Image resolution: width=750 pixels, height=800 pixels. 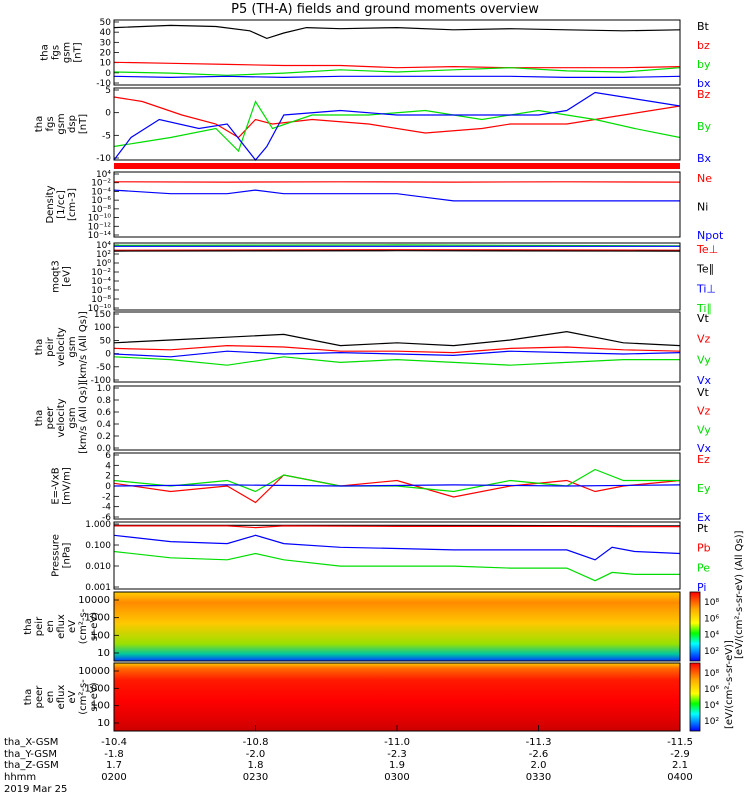 What do you see at coordinates (704, 548) in the screenshot?
I see `legend-Pb: Pb` at bounding box center [704, 548].